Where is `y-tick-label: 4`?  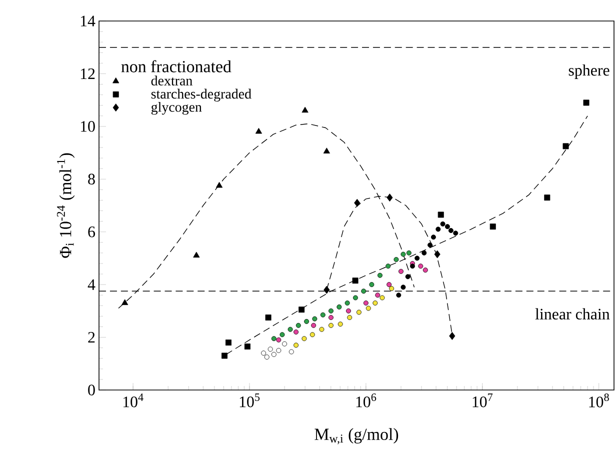 y-tick-label: 4 is located at coordinates (92, 284).